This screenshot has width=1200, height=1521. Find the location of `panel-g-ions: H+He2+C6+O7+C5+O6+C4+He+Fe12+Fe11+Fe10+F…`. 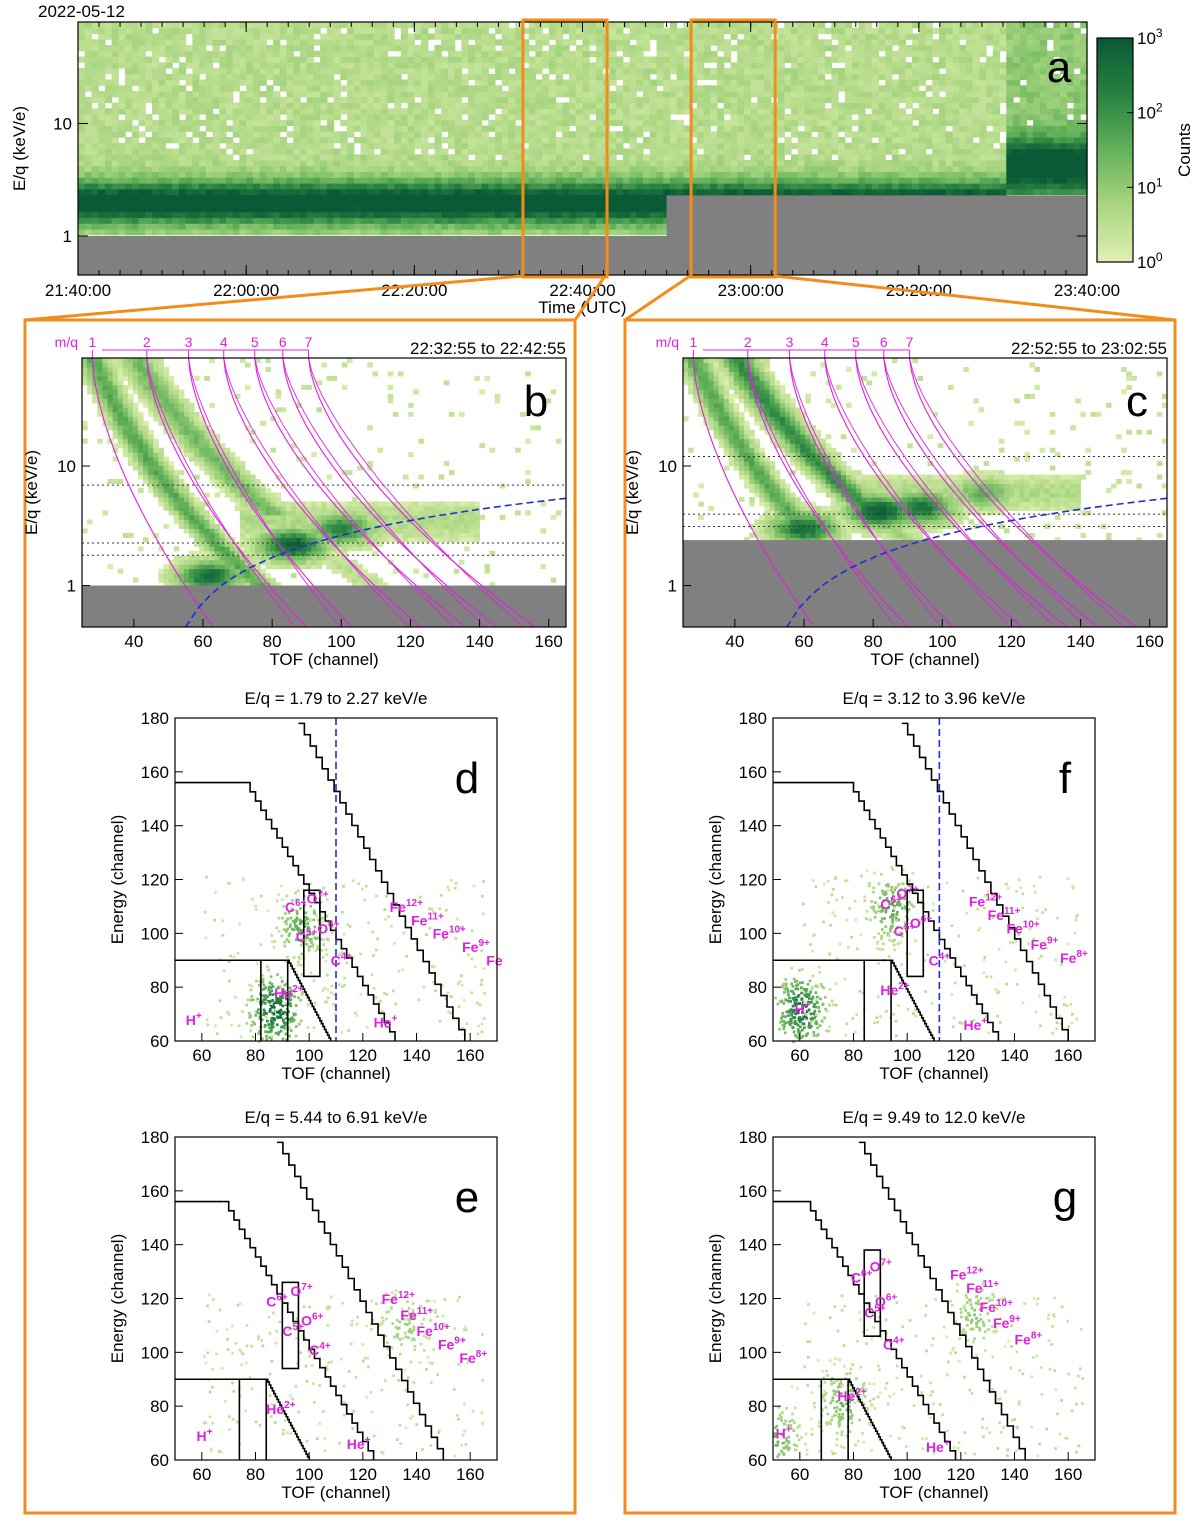

panel-g-ions: H+He2+C6+O7+C5+O6+C4+He+Fe12+Fe11+Fe10+F… is located at coordinates (909, 1356).